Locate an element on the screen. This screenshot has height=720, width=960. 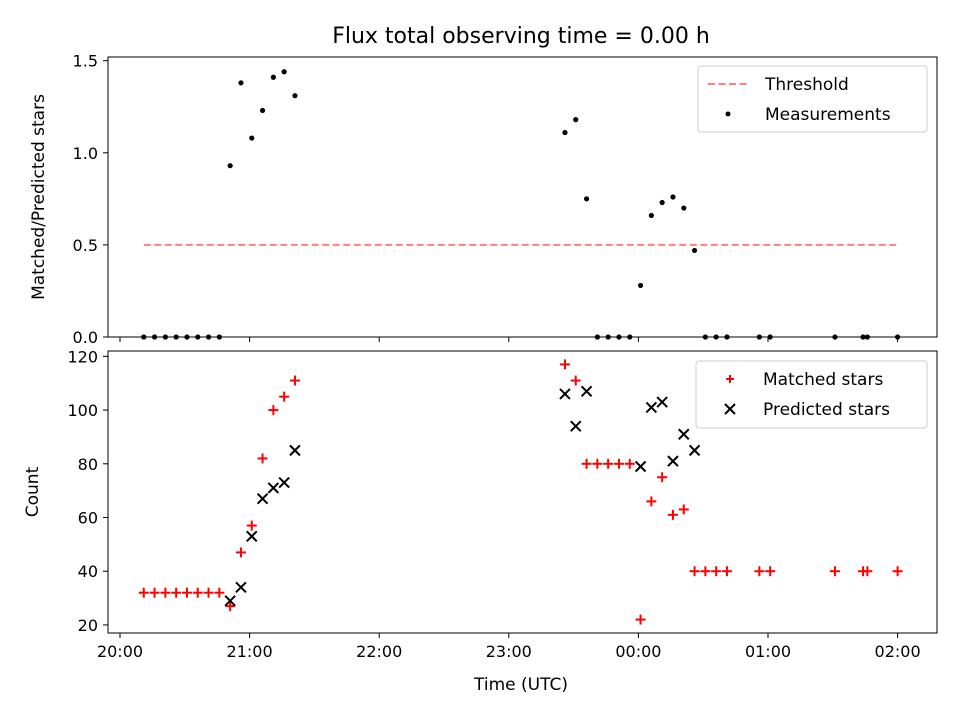
legend-threshold-label: Threshold is located at coordinates (806, 85).